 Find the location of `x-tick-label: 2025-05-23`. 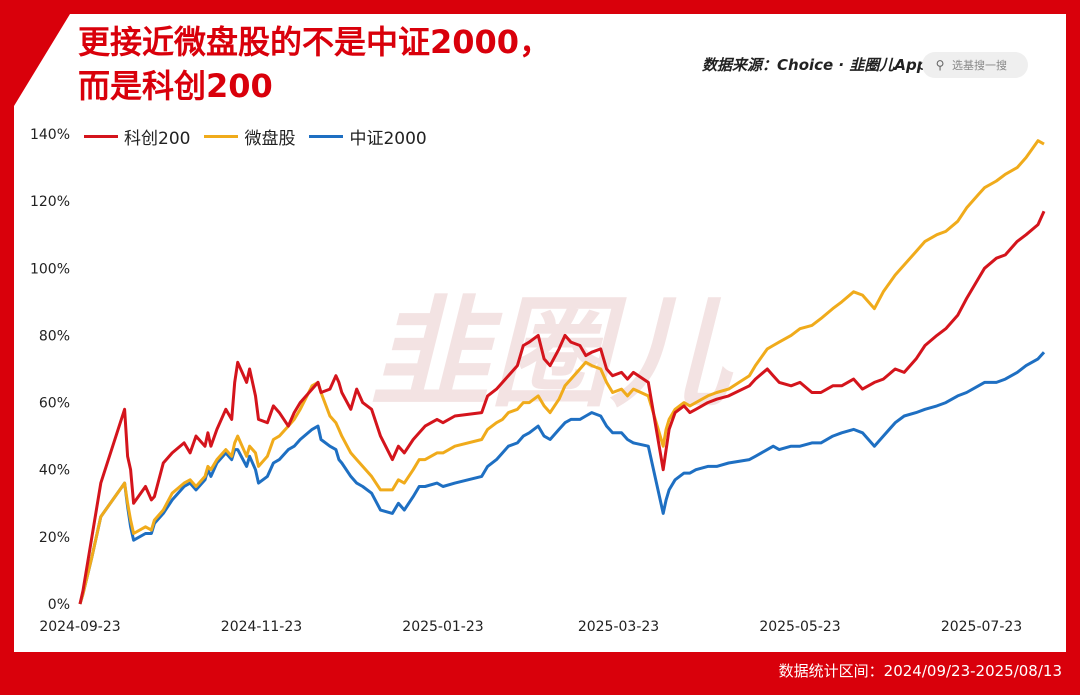

x-tick-label: 2025-05-23 is located at coordinates (799, 627).